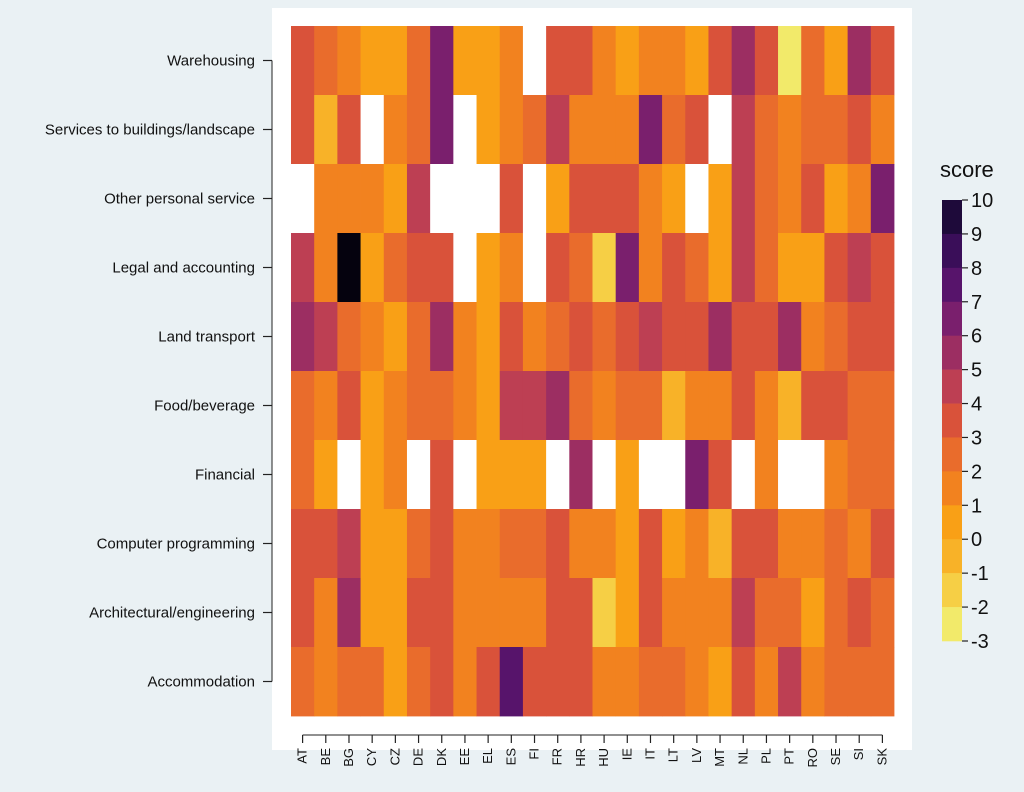  I want to click on legend-tick-label: 5, so click(976, 371).